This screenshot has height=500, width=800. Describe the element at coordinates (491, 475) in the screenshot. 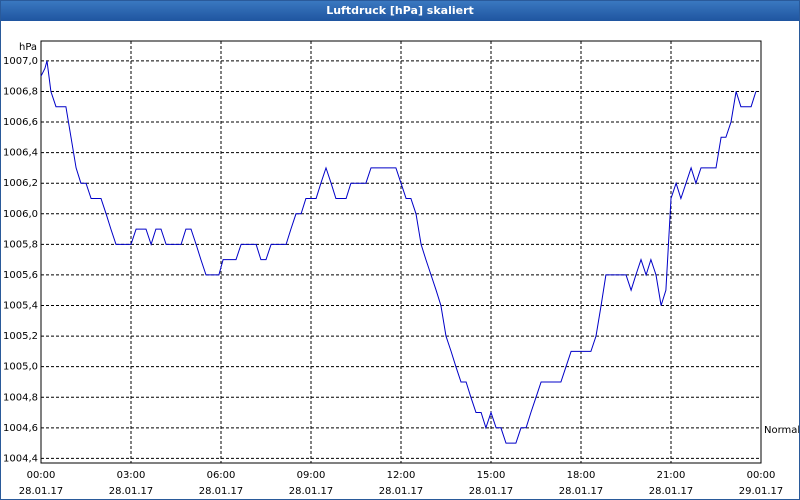

I see `x-tick-label: 15:00` at that location.